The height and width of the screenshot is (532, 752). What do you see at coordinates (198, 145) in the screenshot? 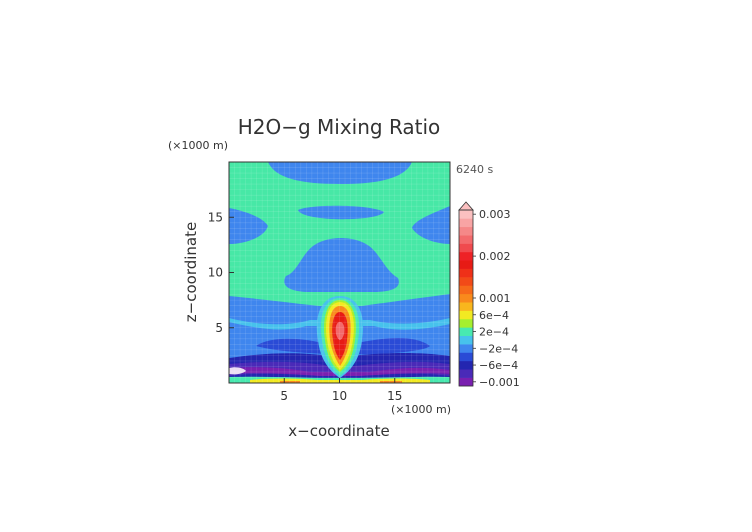
I see `y-unit-label: (×1000 m)` at bounding box center [198, 145].